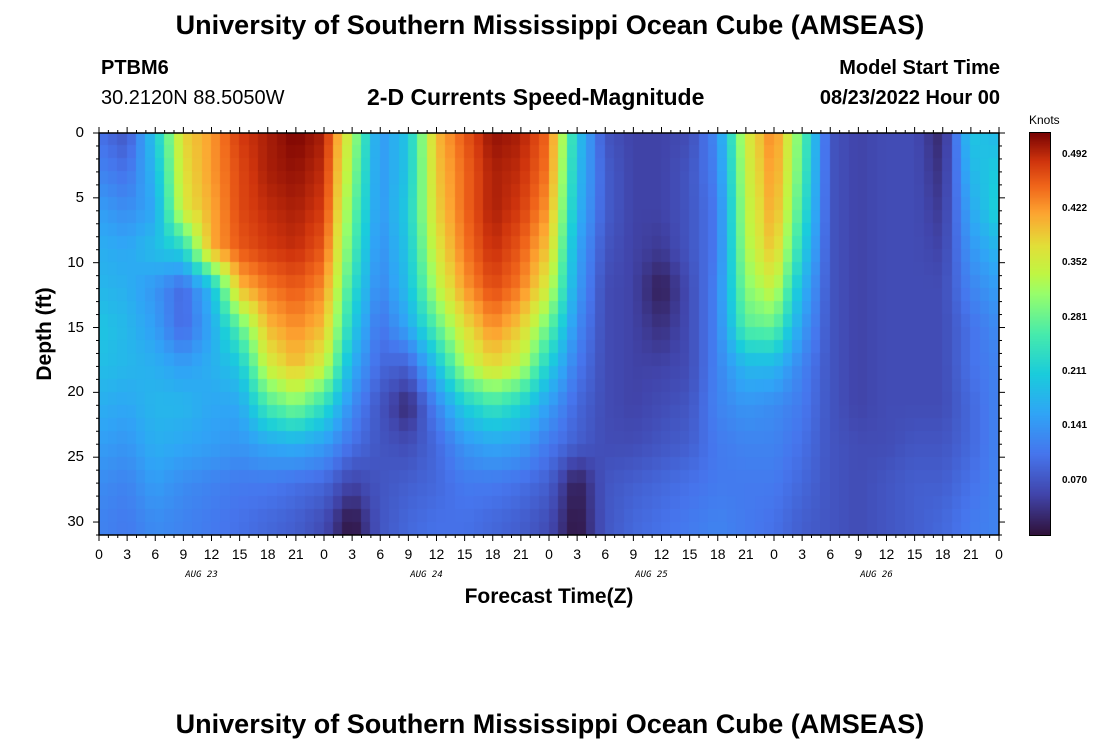 This screenshot has height=750, width=1100. I want to click on colorbar-label: Knots, so click(1044, 120).